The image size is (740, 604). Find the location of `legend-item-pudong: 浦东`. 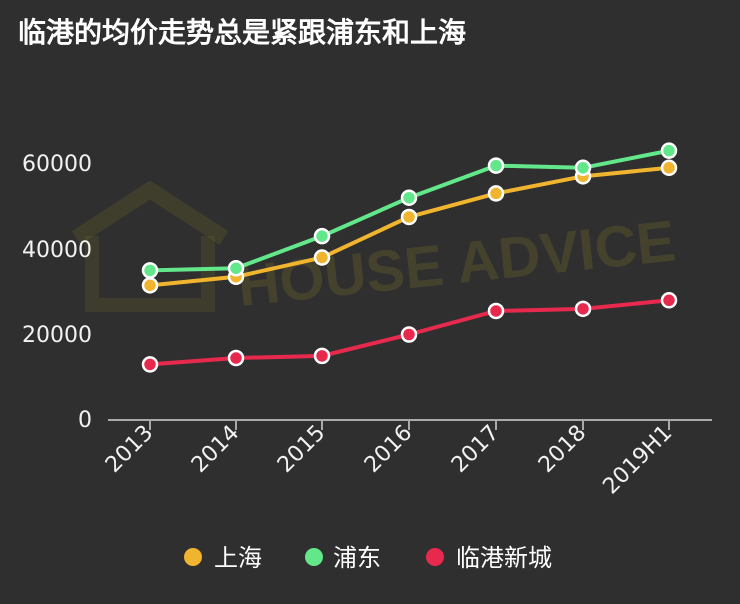

legend-item-pudong: 浦东 is located at coordinates (343, 558).